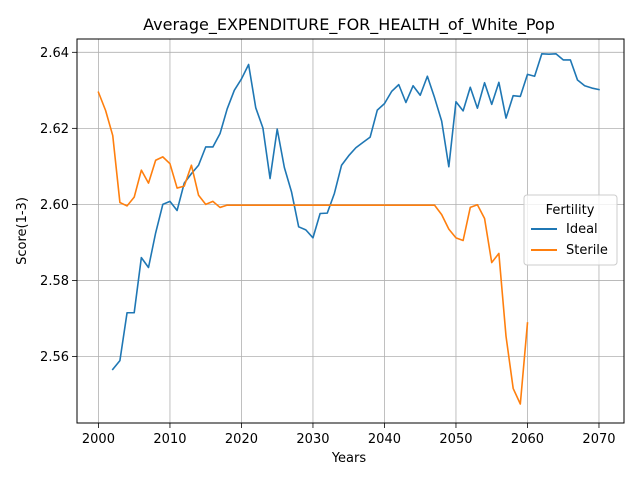 The image size is (640, 480). I want to click on legend-label-ideal: Ideal, so click(582, 229).